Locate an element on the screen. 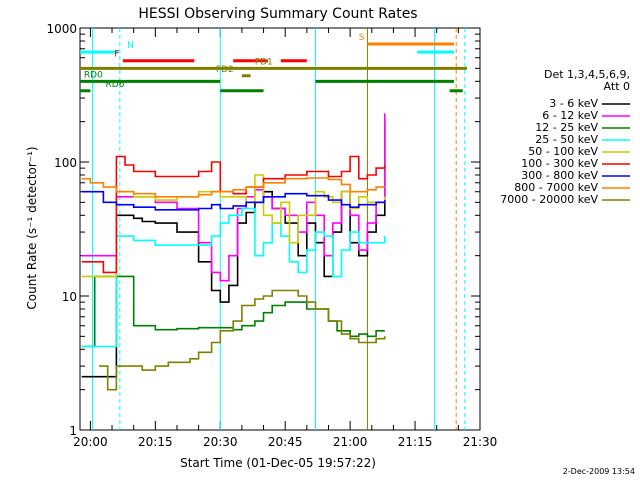 This screenshot has width=640, height=480. flag-bar-label: FD2 is located at coordinates (225, 70).